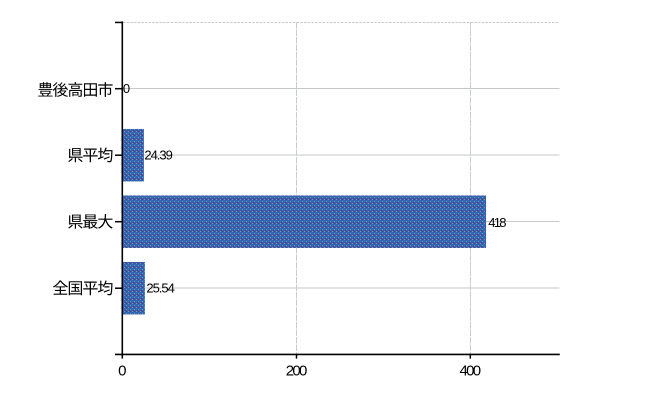 Image resolution: width=650 pixels, height=400 pixels. I want to click on svg-text: 400, so click(471, 371).